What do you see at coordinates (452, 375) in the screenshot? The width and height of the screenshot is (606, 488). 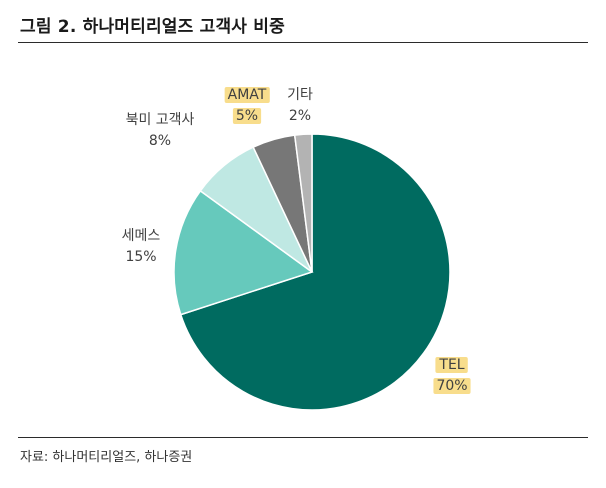 I see `slice-label-0: TEL 70%` at bounding box center [452, 375].